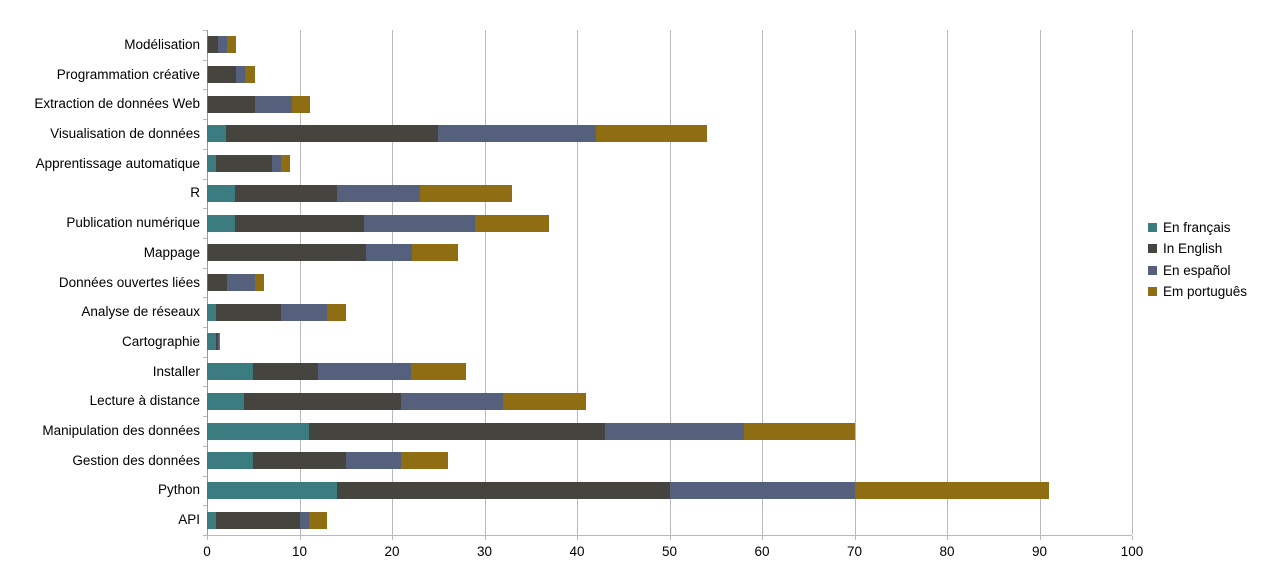 This screenshot has height=577, width=1286. I want to click on category-label-manipulation-des-donnees: Manipulation des données, so click(121, 431).